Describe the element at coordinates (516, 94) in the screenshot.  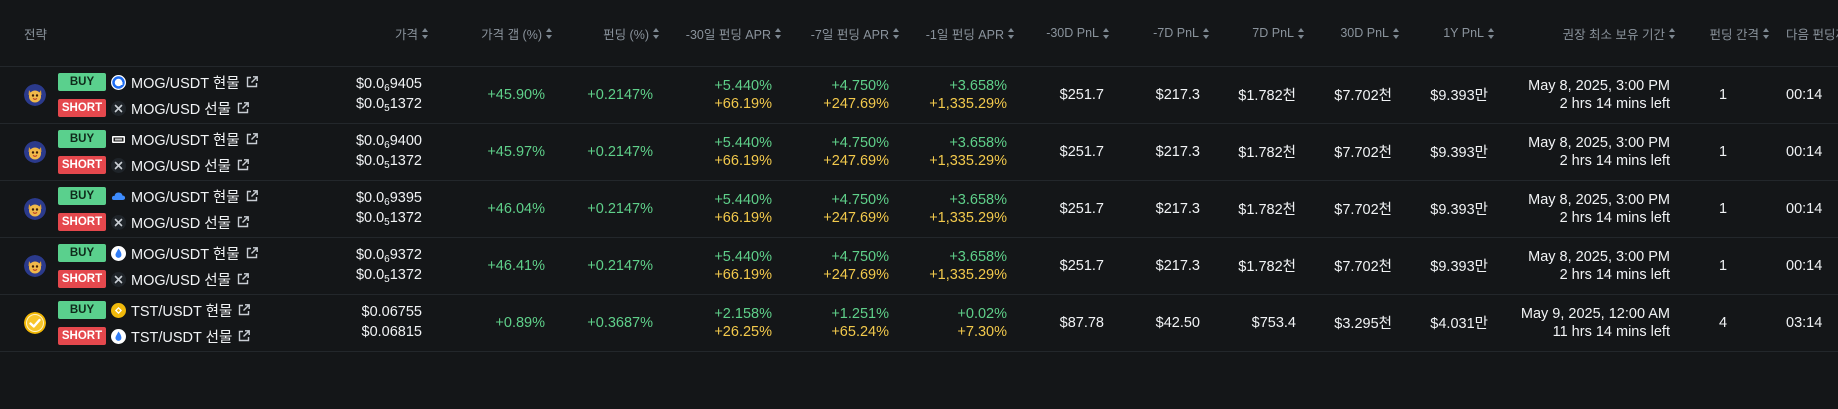
I see `price-gap: +45.90%` at that location.